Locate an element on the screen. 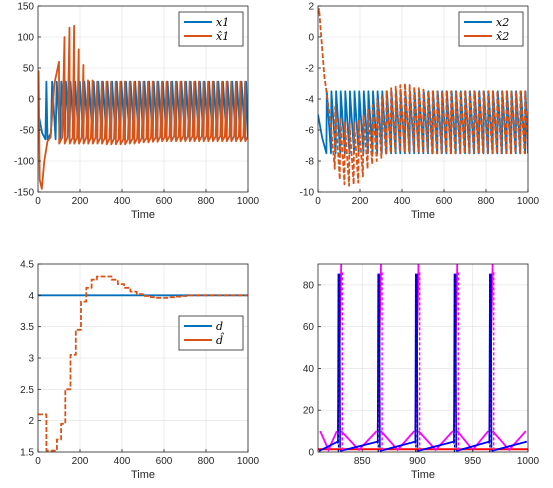  y-tick-label: 1.5 is located at coordinates (27, 453).